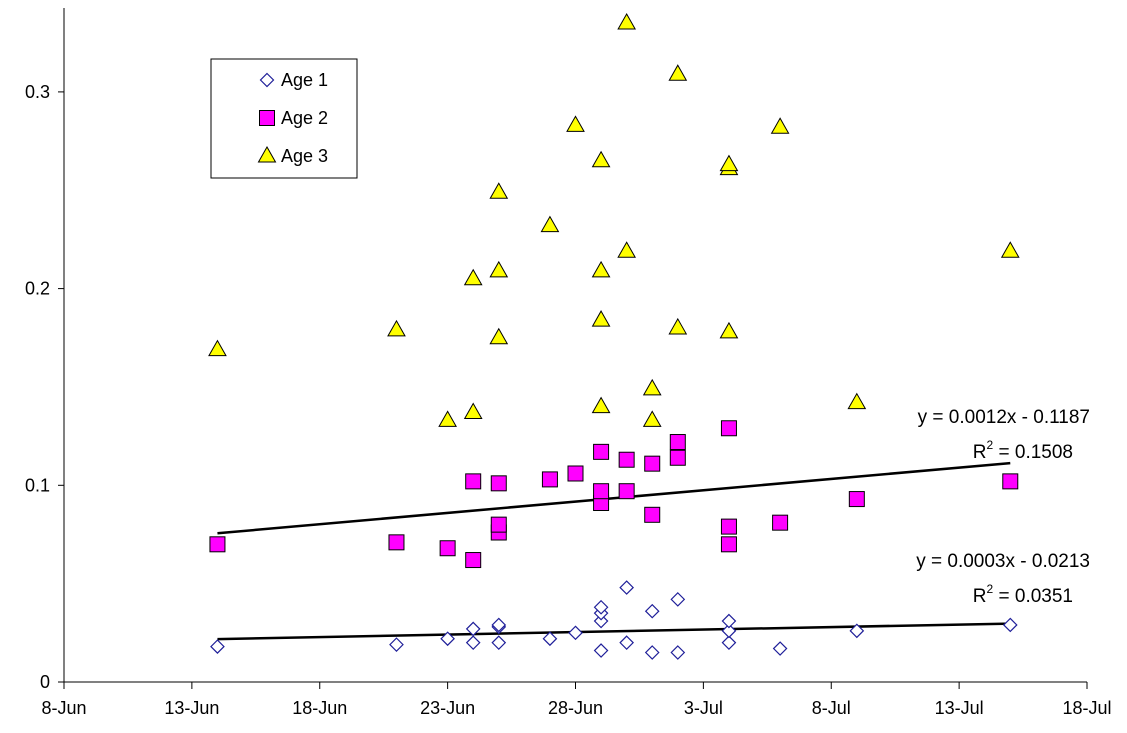  What do you see at coordinates (1033, 452) in the screenshot?
I see `r-squared-value: = 0.1508` at bounding box center [1033, 452].